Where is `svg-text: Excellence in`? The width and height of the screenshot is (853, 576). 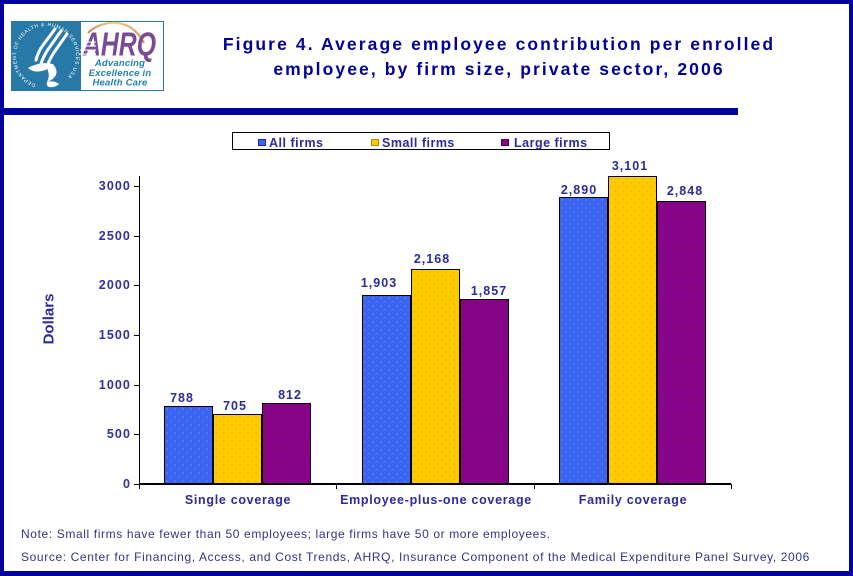 svg-text: Excellence in is located at coordinates (120, 73).